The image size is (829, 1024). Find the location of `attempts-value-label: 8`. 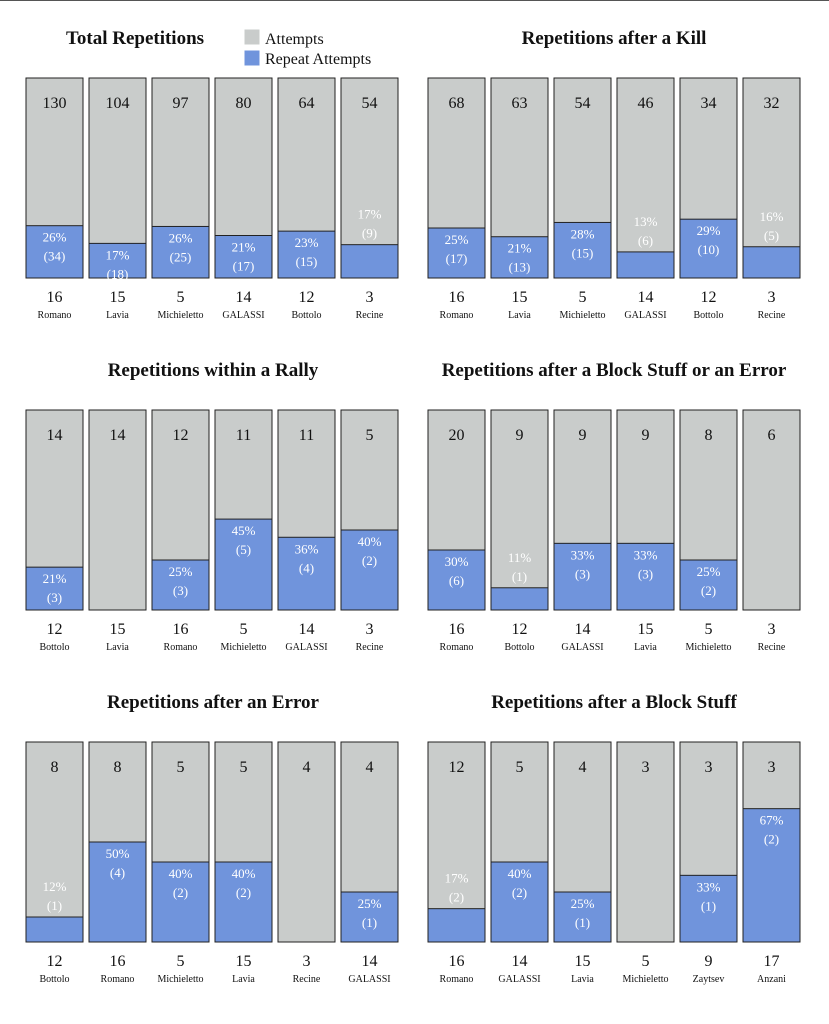

attempts-value-label: 8 is located at coordinates (118, 767).